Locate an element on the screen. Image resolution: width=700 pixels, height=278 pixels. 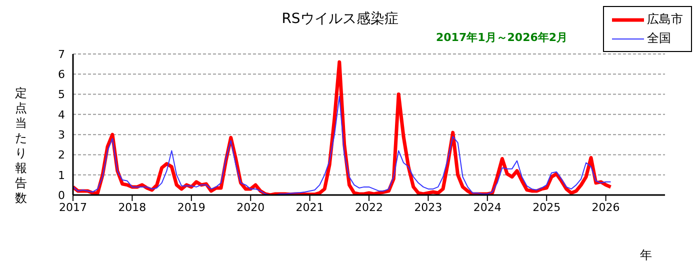
x-tick-label: 2026 is located at coordinates (606, 207).